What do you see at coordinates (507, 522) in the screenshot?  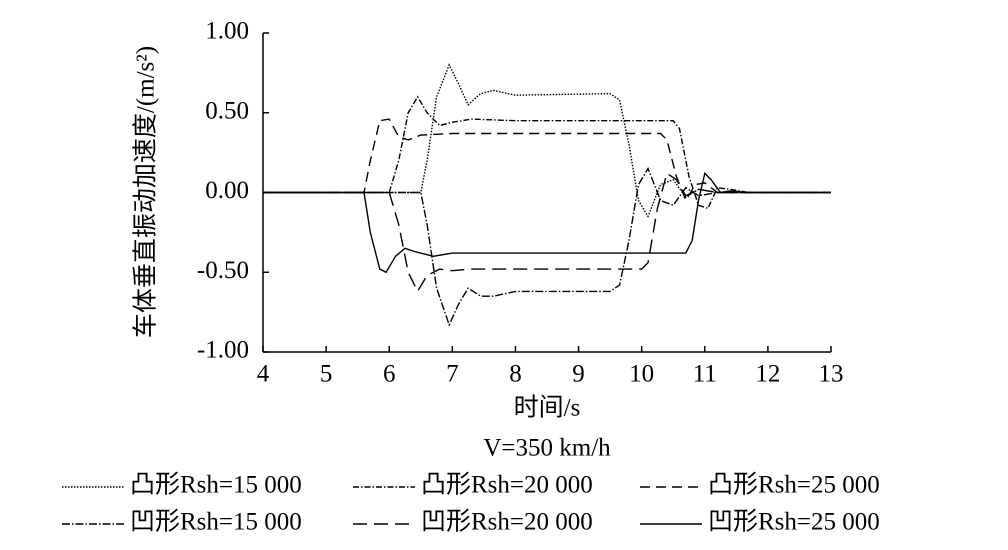 I see `legend-label: 凹形Rsh=20 000` at bounding box center [507, 522].